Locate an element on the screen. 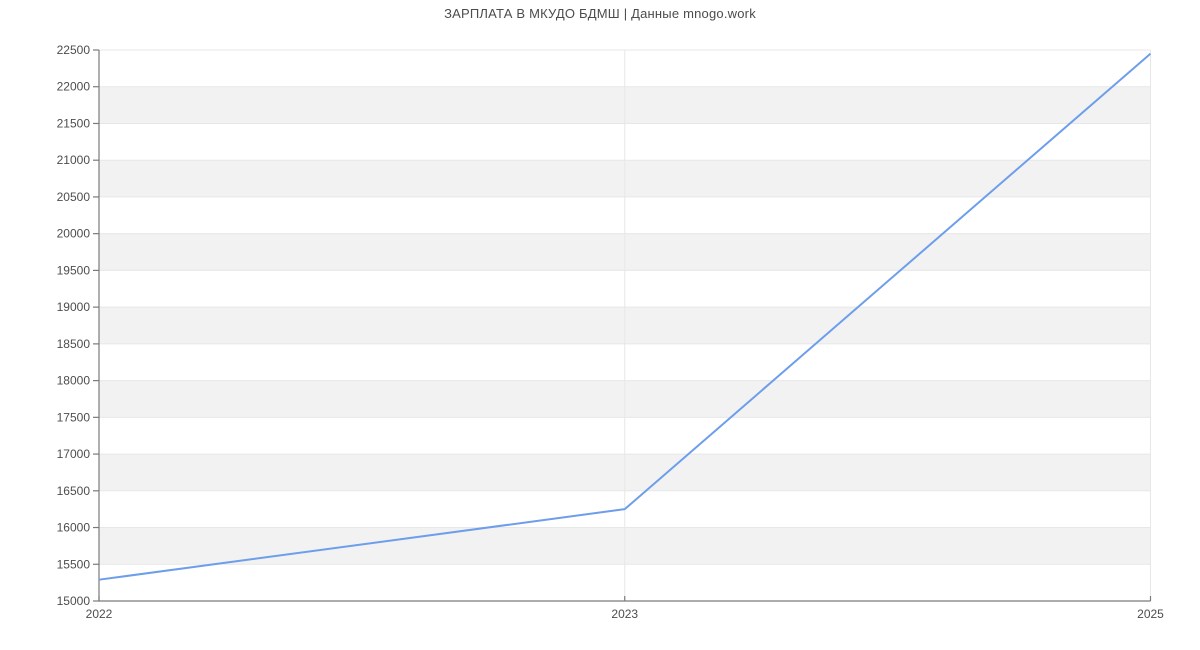 The width and height of the screenshot is (1200, 650). y-tick-label: 18000 is located at coordinates (74, 381).